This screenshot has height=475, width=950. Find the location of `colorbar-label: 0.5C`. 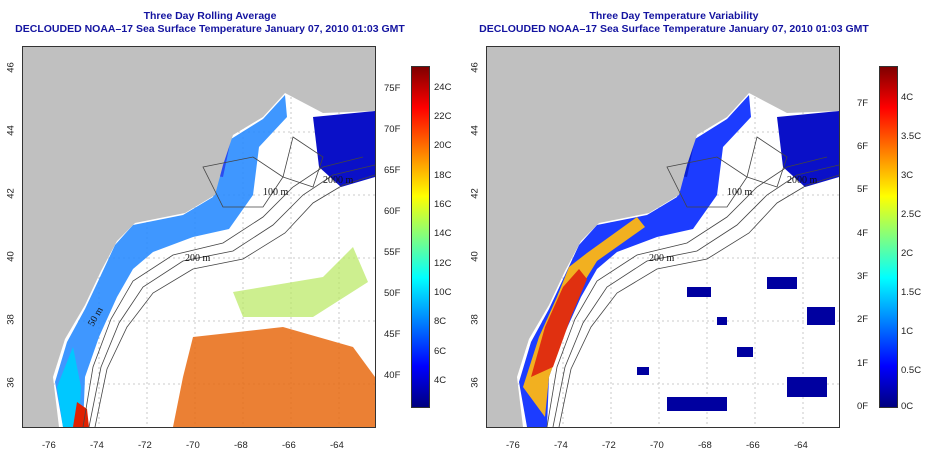

colorbar-label: 0.5C is located at coordinates (911, 370).